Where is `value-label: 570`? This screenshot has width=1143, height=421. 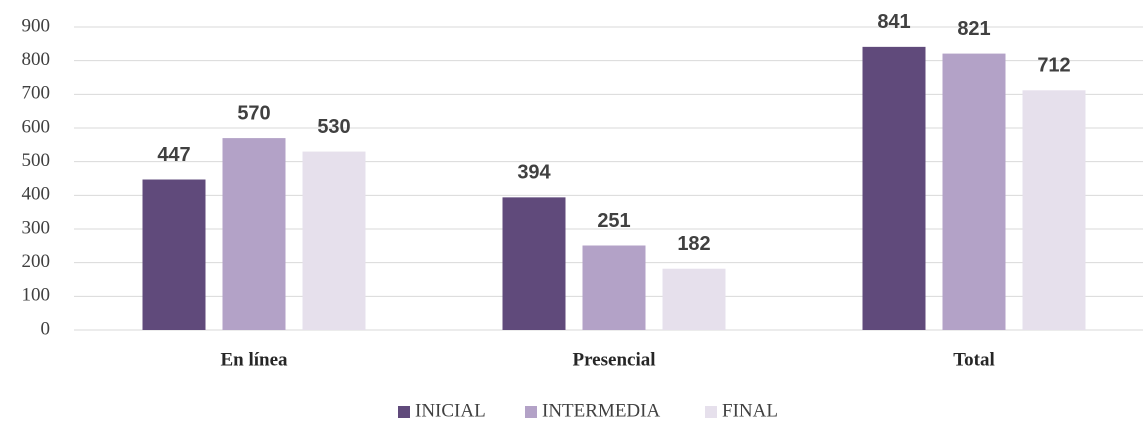
value-label: 570 is located at coordinates (253, 113).